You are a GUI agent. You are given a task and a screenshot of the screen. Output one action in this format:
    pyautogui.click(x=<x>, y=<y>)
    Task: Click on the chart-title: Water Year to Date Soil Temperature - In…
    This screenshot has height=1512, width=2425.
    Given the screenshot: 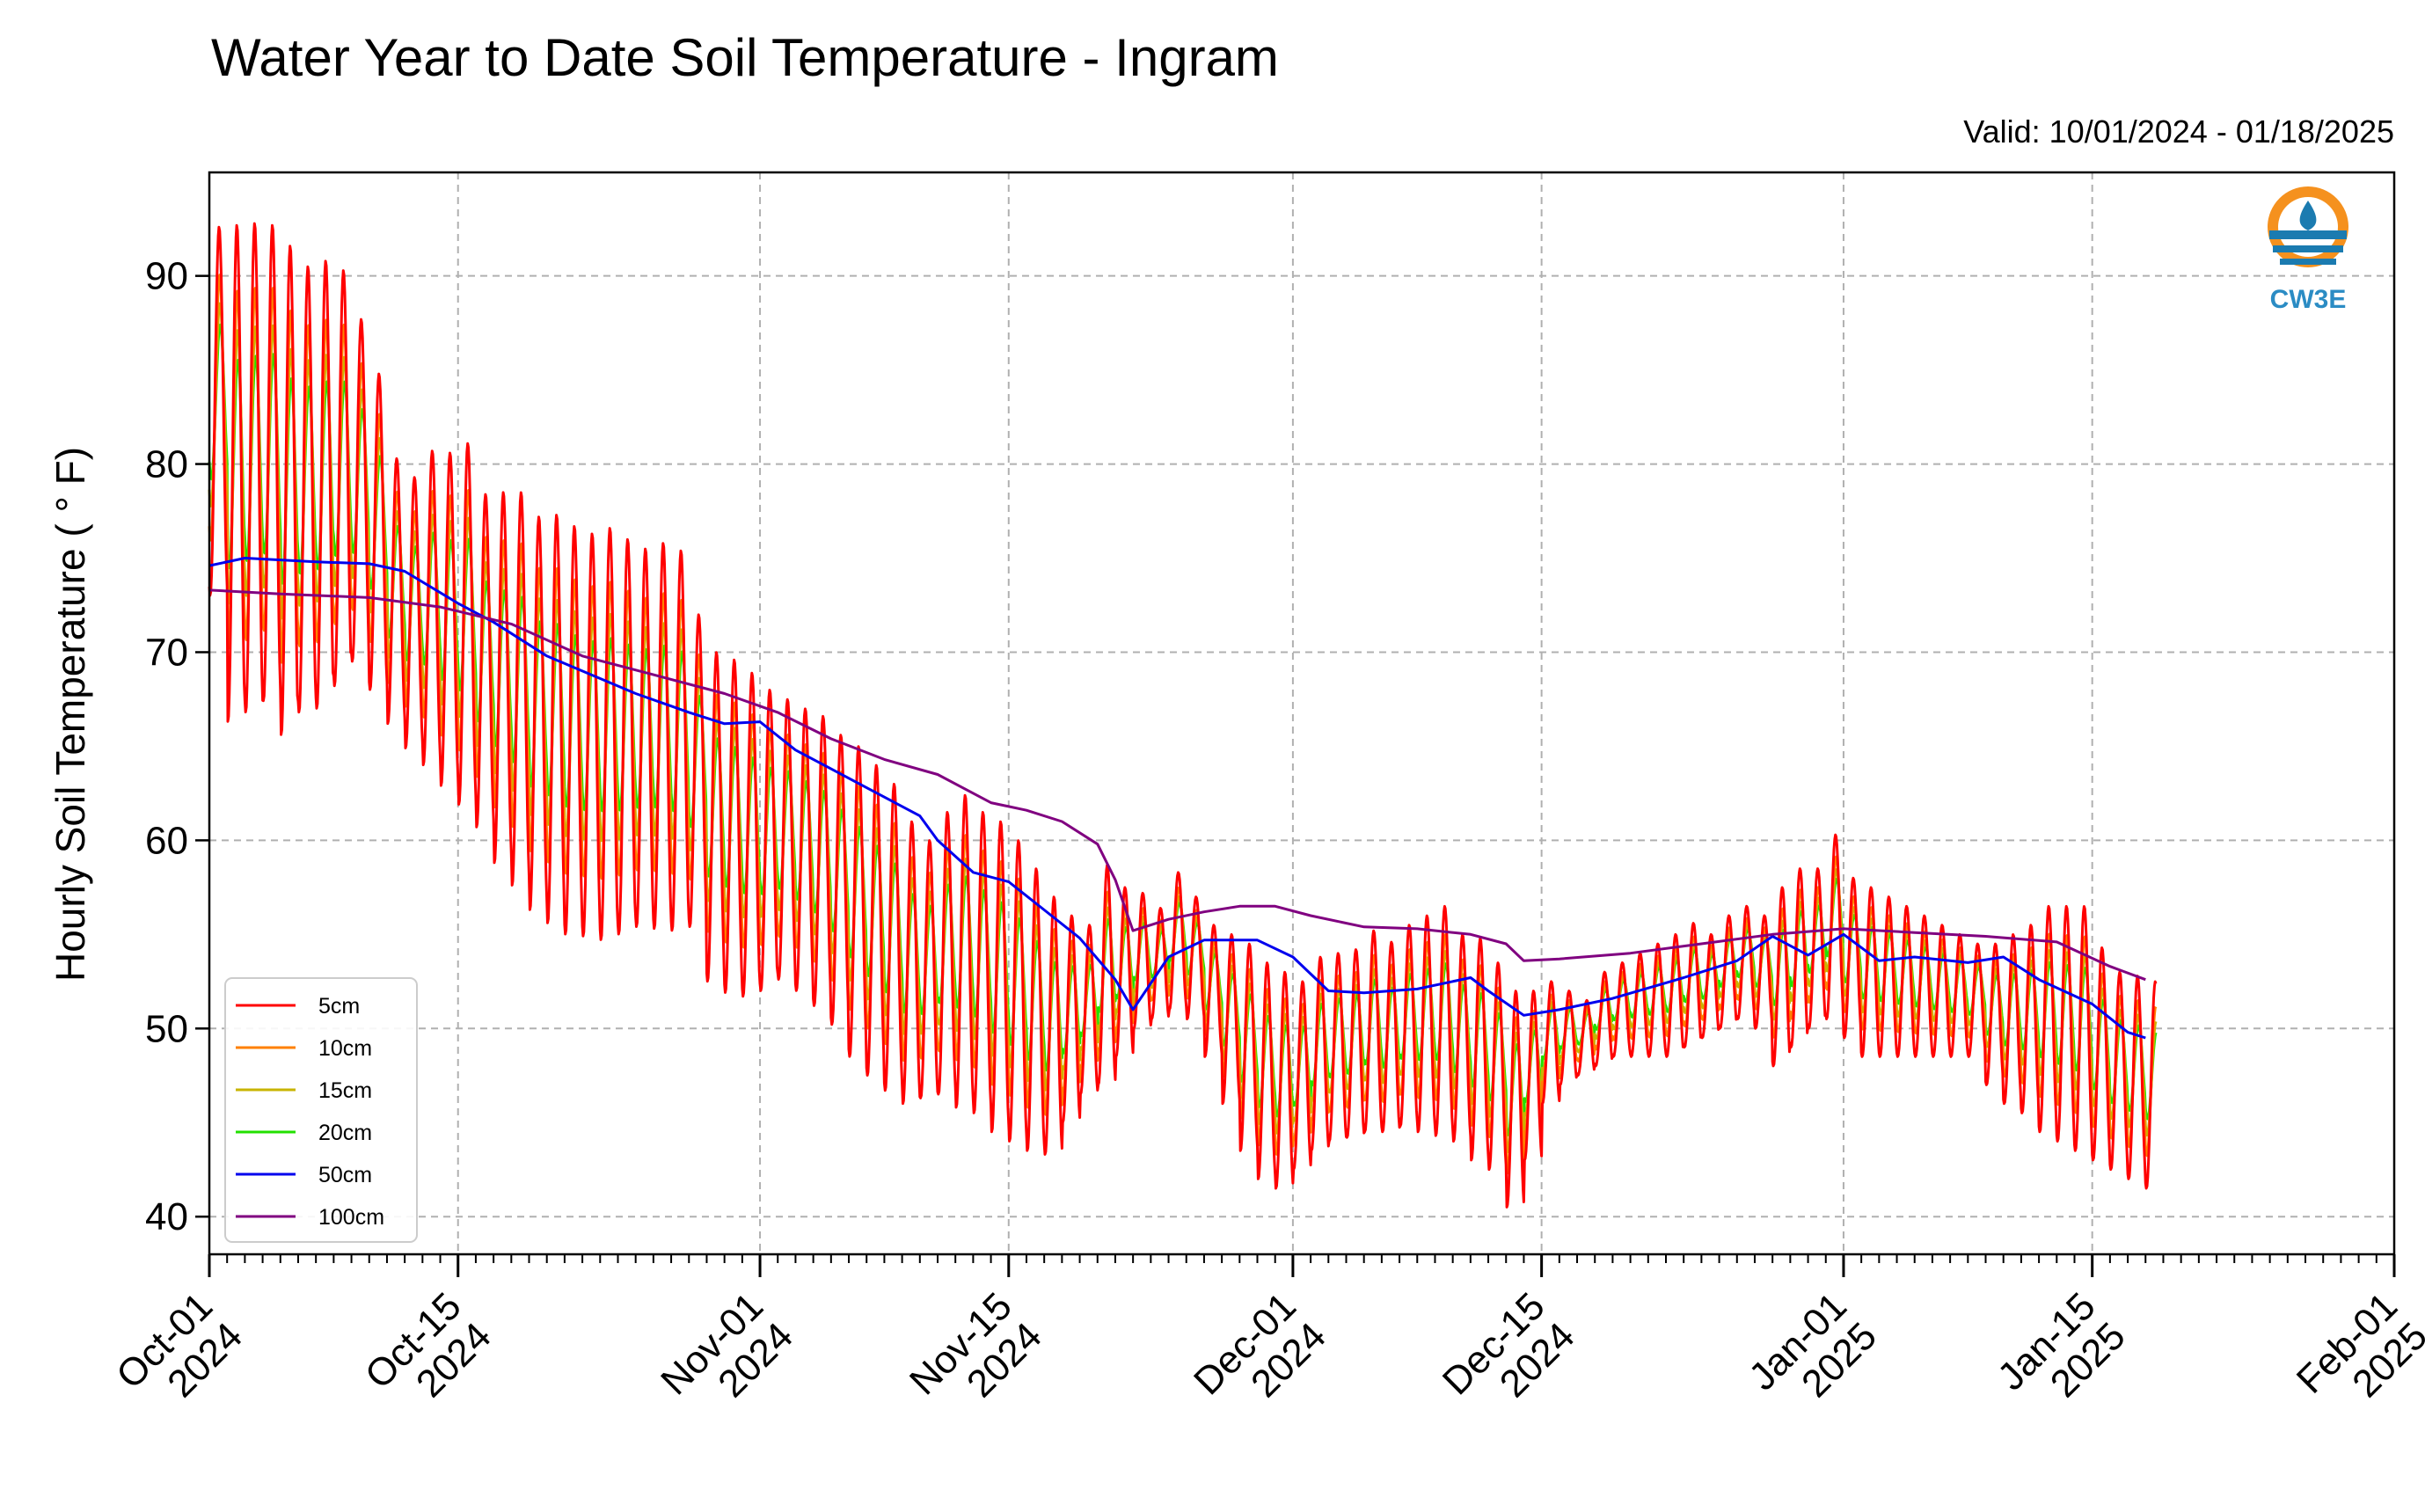 What is the action you would take?
    pyautogui.click(x=745, y=57)
    